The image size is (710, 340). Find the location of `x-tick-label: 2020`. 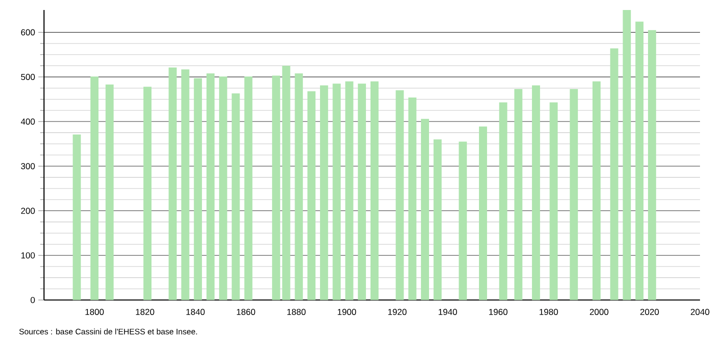

x-tick-label: 2020 is located at coordinates (649, 311).